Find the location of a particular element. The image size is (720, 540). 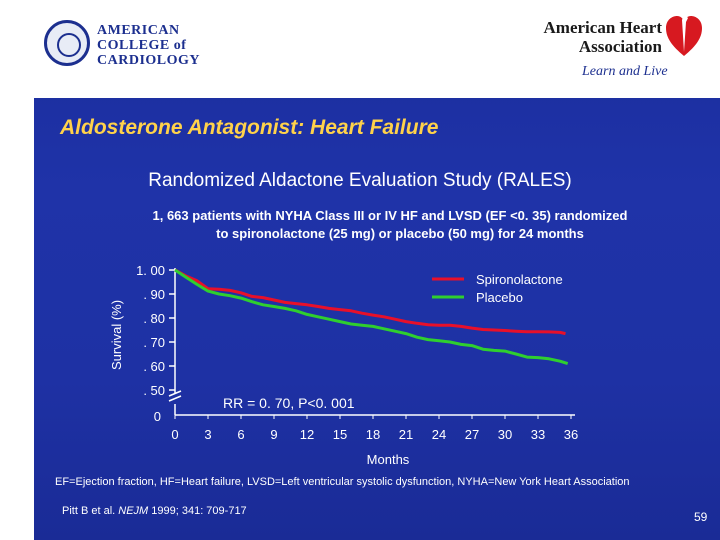

x-tick-label: 15 is located at coordinates (340, 434).